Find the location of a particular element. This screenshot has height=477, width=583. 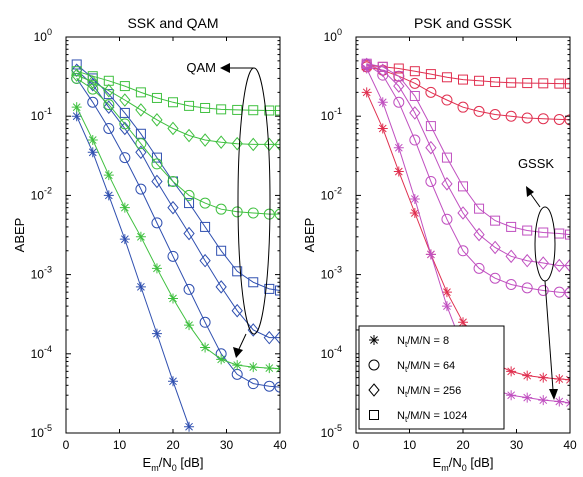

y-tick-label: 10⁰ is located at coordinates (333, 35).